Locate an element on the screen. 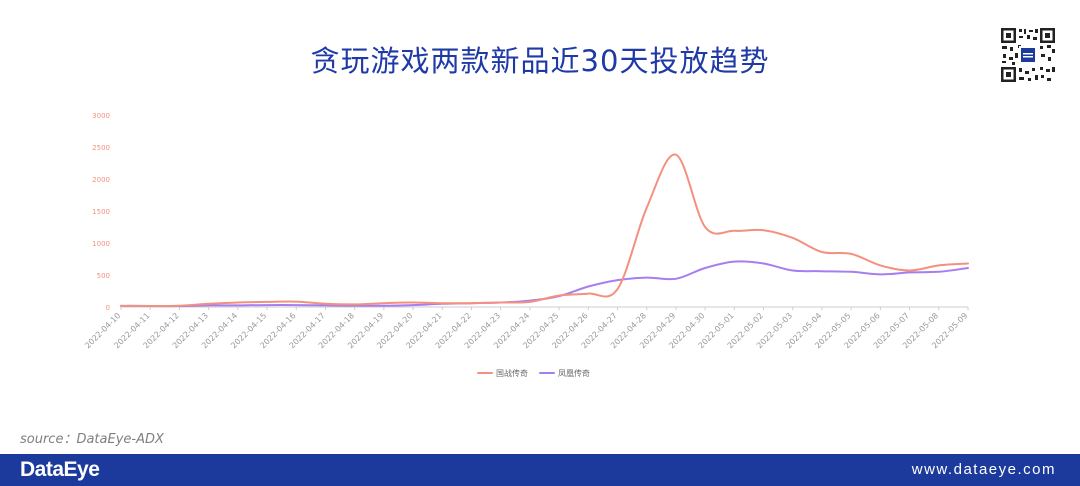  legend-label: 凤凰传奇 is located at coordinates (574, 373).